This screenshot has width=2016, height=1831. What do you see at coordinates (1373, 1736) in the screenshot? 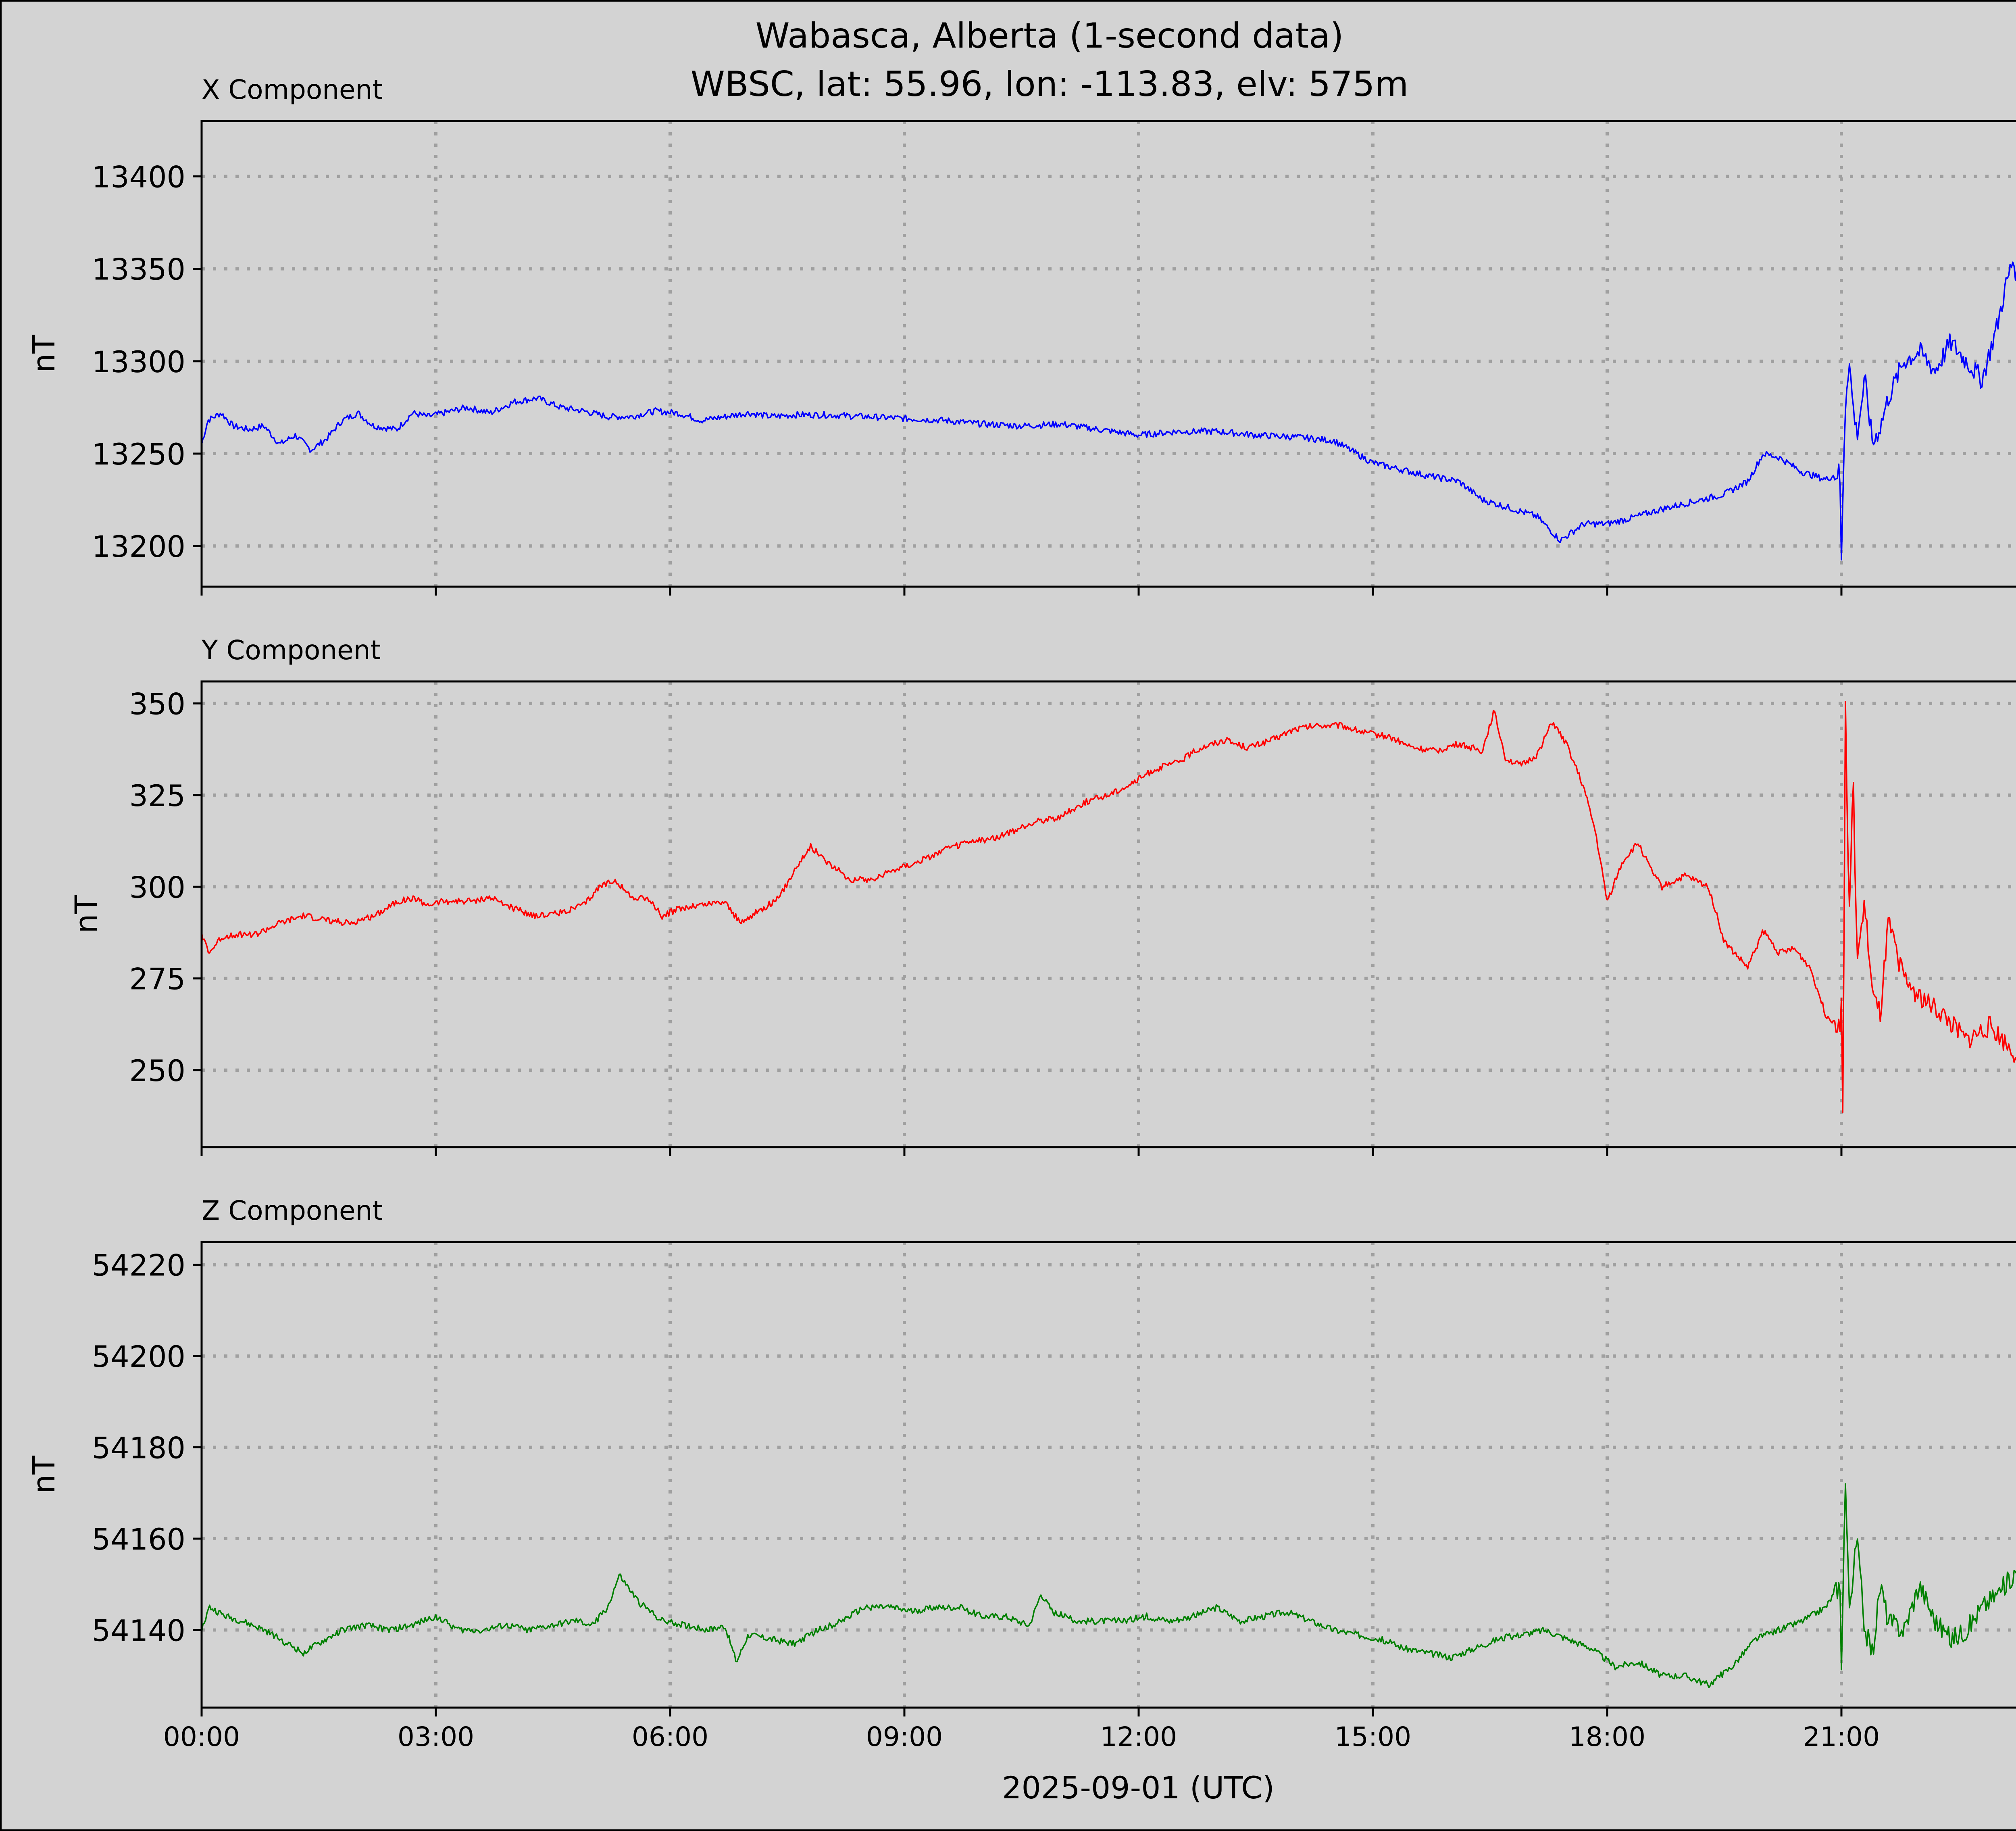
I see `panel-2-xtick-label: 15:00` at bounding box center [1373, 1736].